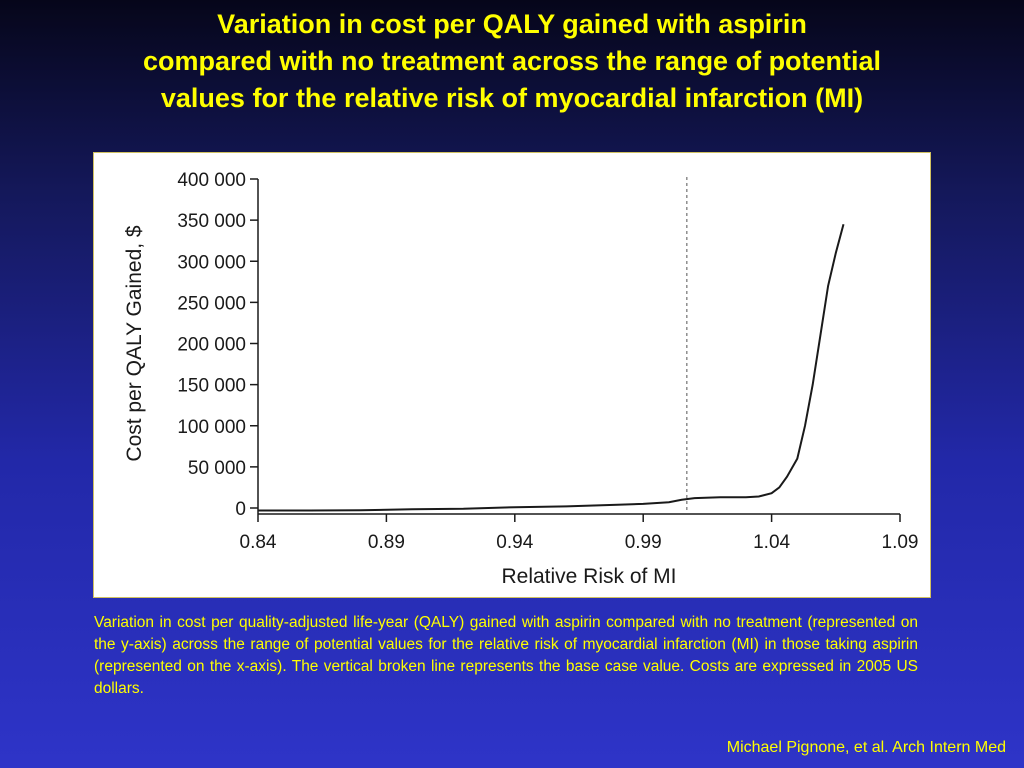  I want to click on y-tick-label: 400 000, so click(211, 180).